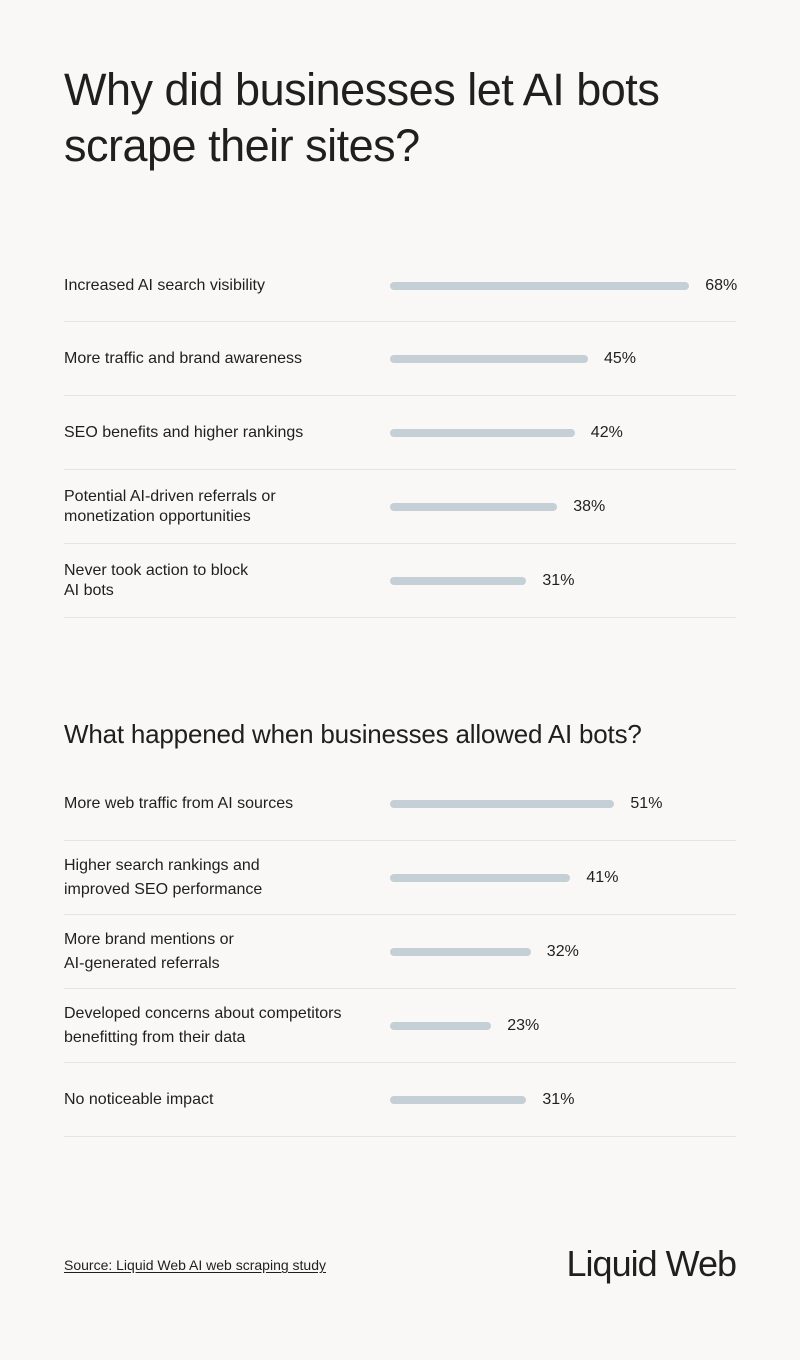  Describe the element at coordinates (184, 432) in the screenshot. I see `bar-label: SEO benefits and higher rankings` at that location.